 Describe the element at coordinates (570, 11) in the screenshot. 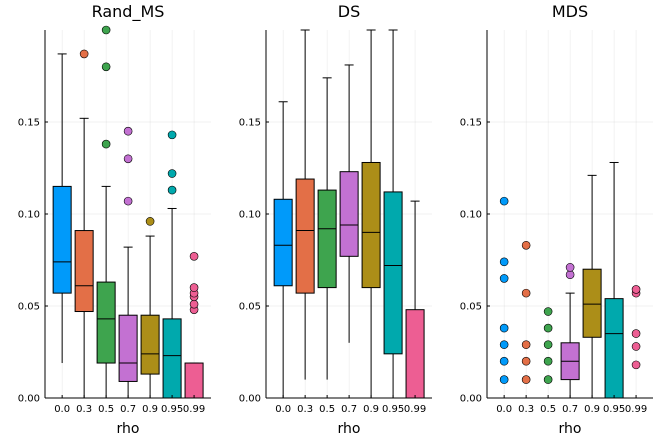

I see `chart-title: MDS` at that location.